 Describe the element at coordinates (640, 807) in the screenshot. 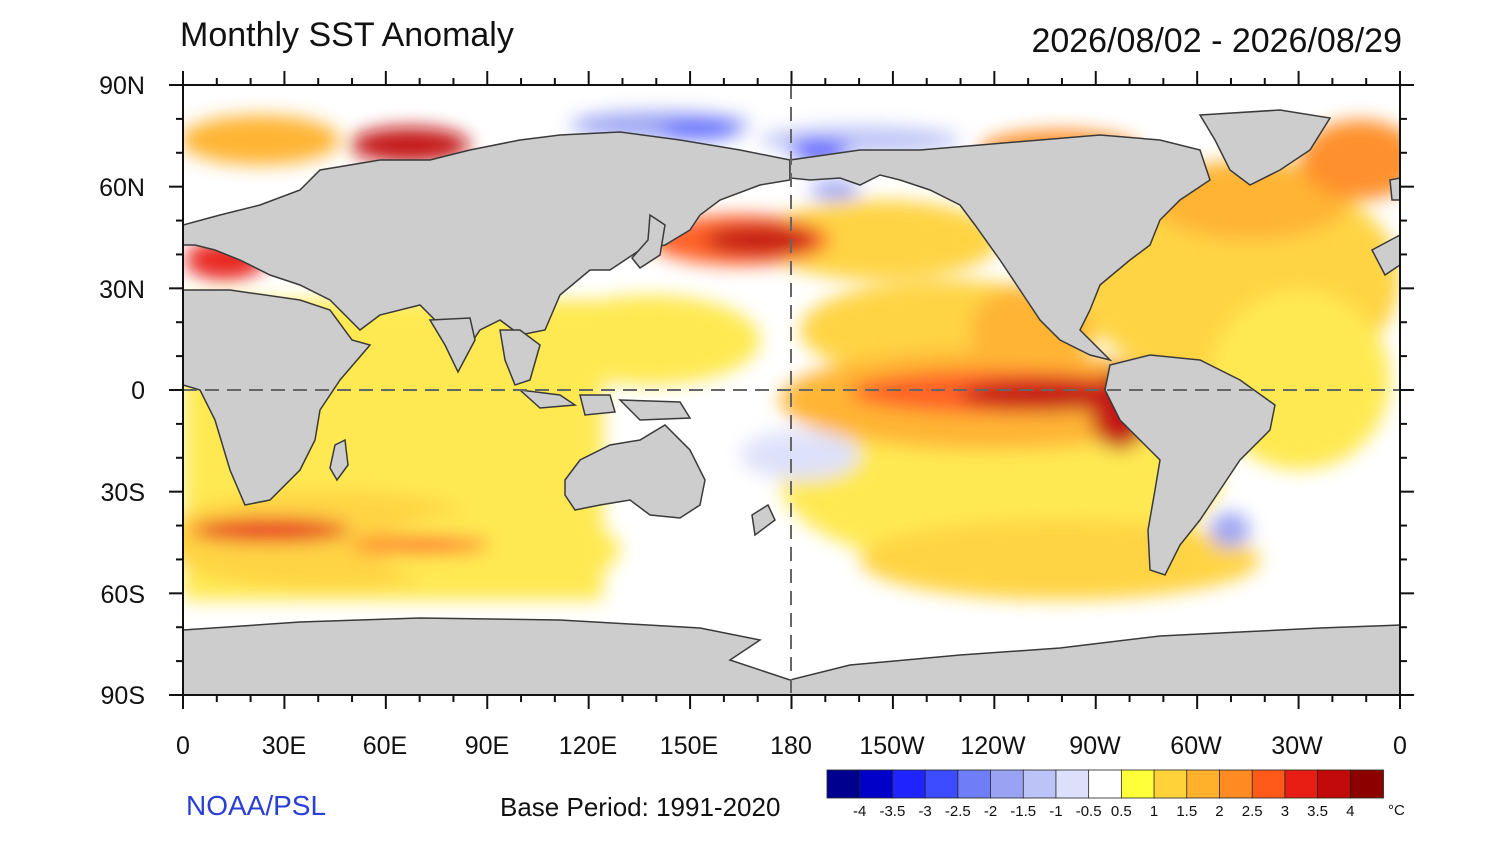

I see `base-period-label: Base Period: 1991-2020` at that location.